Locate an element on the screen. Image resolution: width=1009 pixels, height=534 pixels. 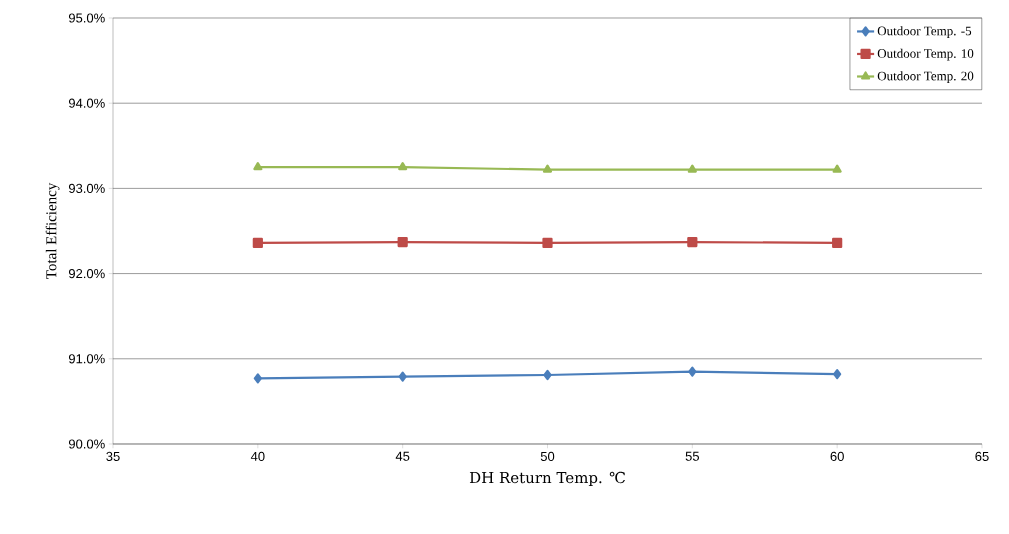
x-tick-label: 50 is located at coordinates (547, 456).